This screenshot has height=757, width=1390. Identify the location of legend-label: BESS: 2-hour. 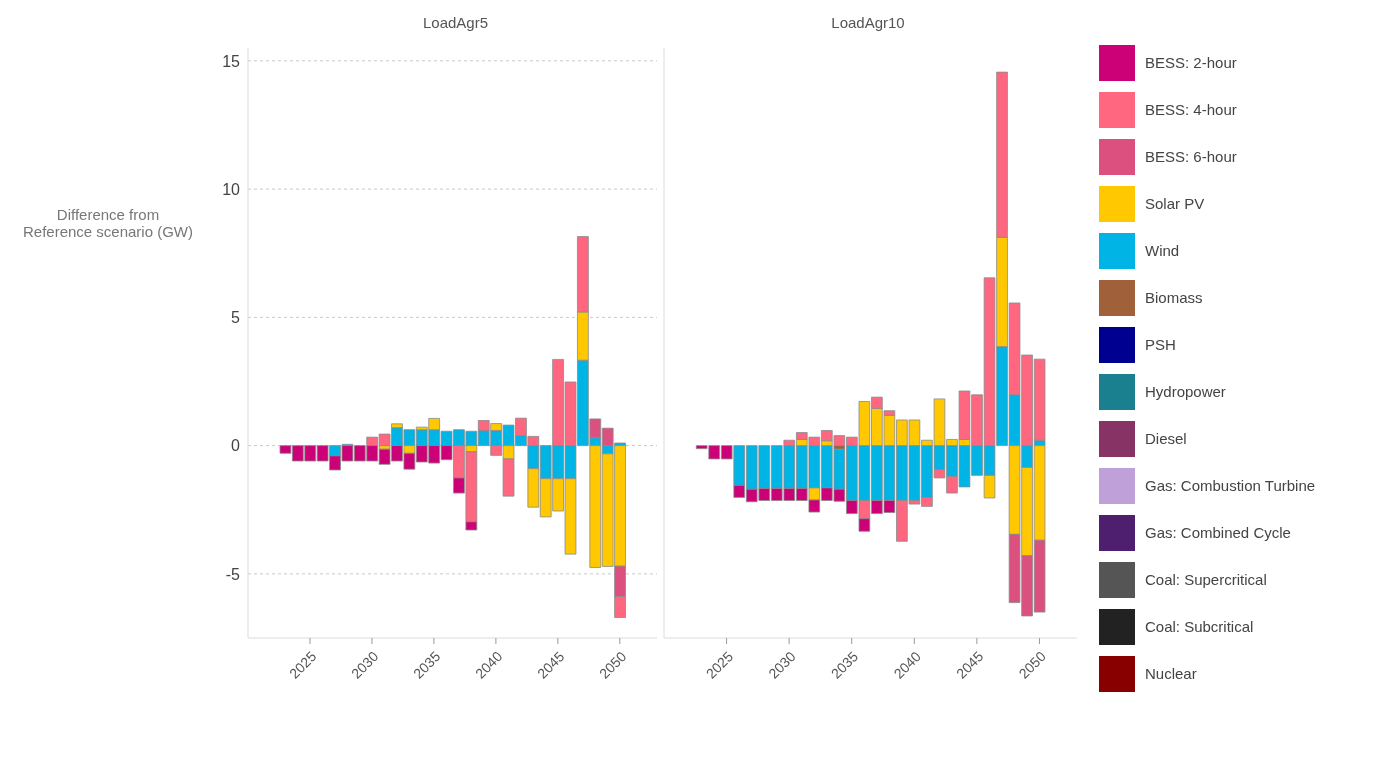
(1191, 62).